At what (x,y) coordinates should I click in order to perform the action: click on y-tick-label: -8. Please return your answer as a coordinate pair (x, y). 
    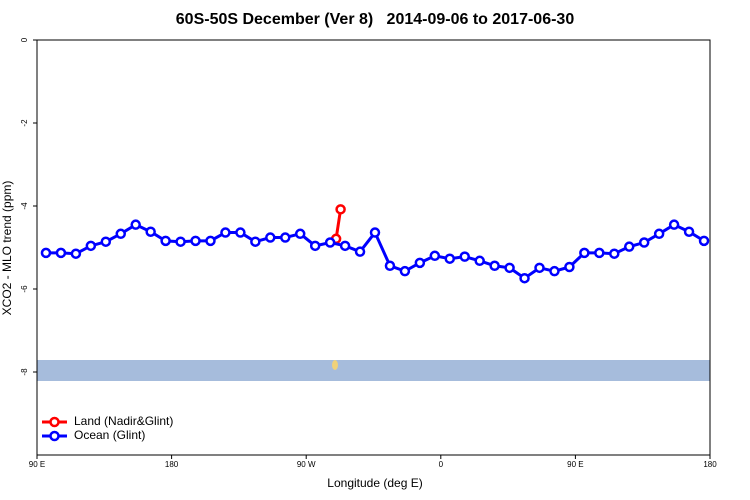
    Looking at the image, I should click on (24, 372).